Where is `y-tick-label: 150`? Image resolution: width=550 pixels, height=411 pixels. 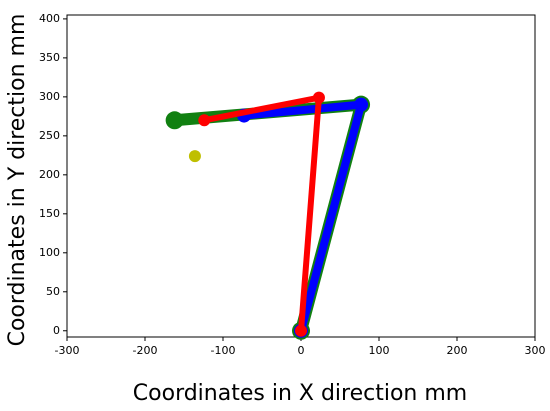
y-tick-label: 150 is located at coordinates (49, 213).